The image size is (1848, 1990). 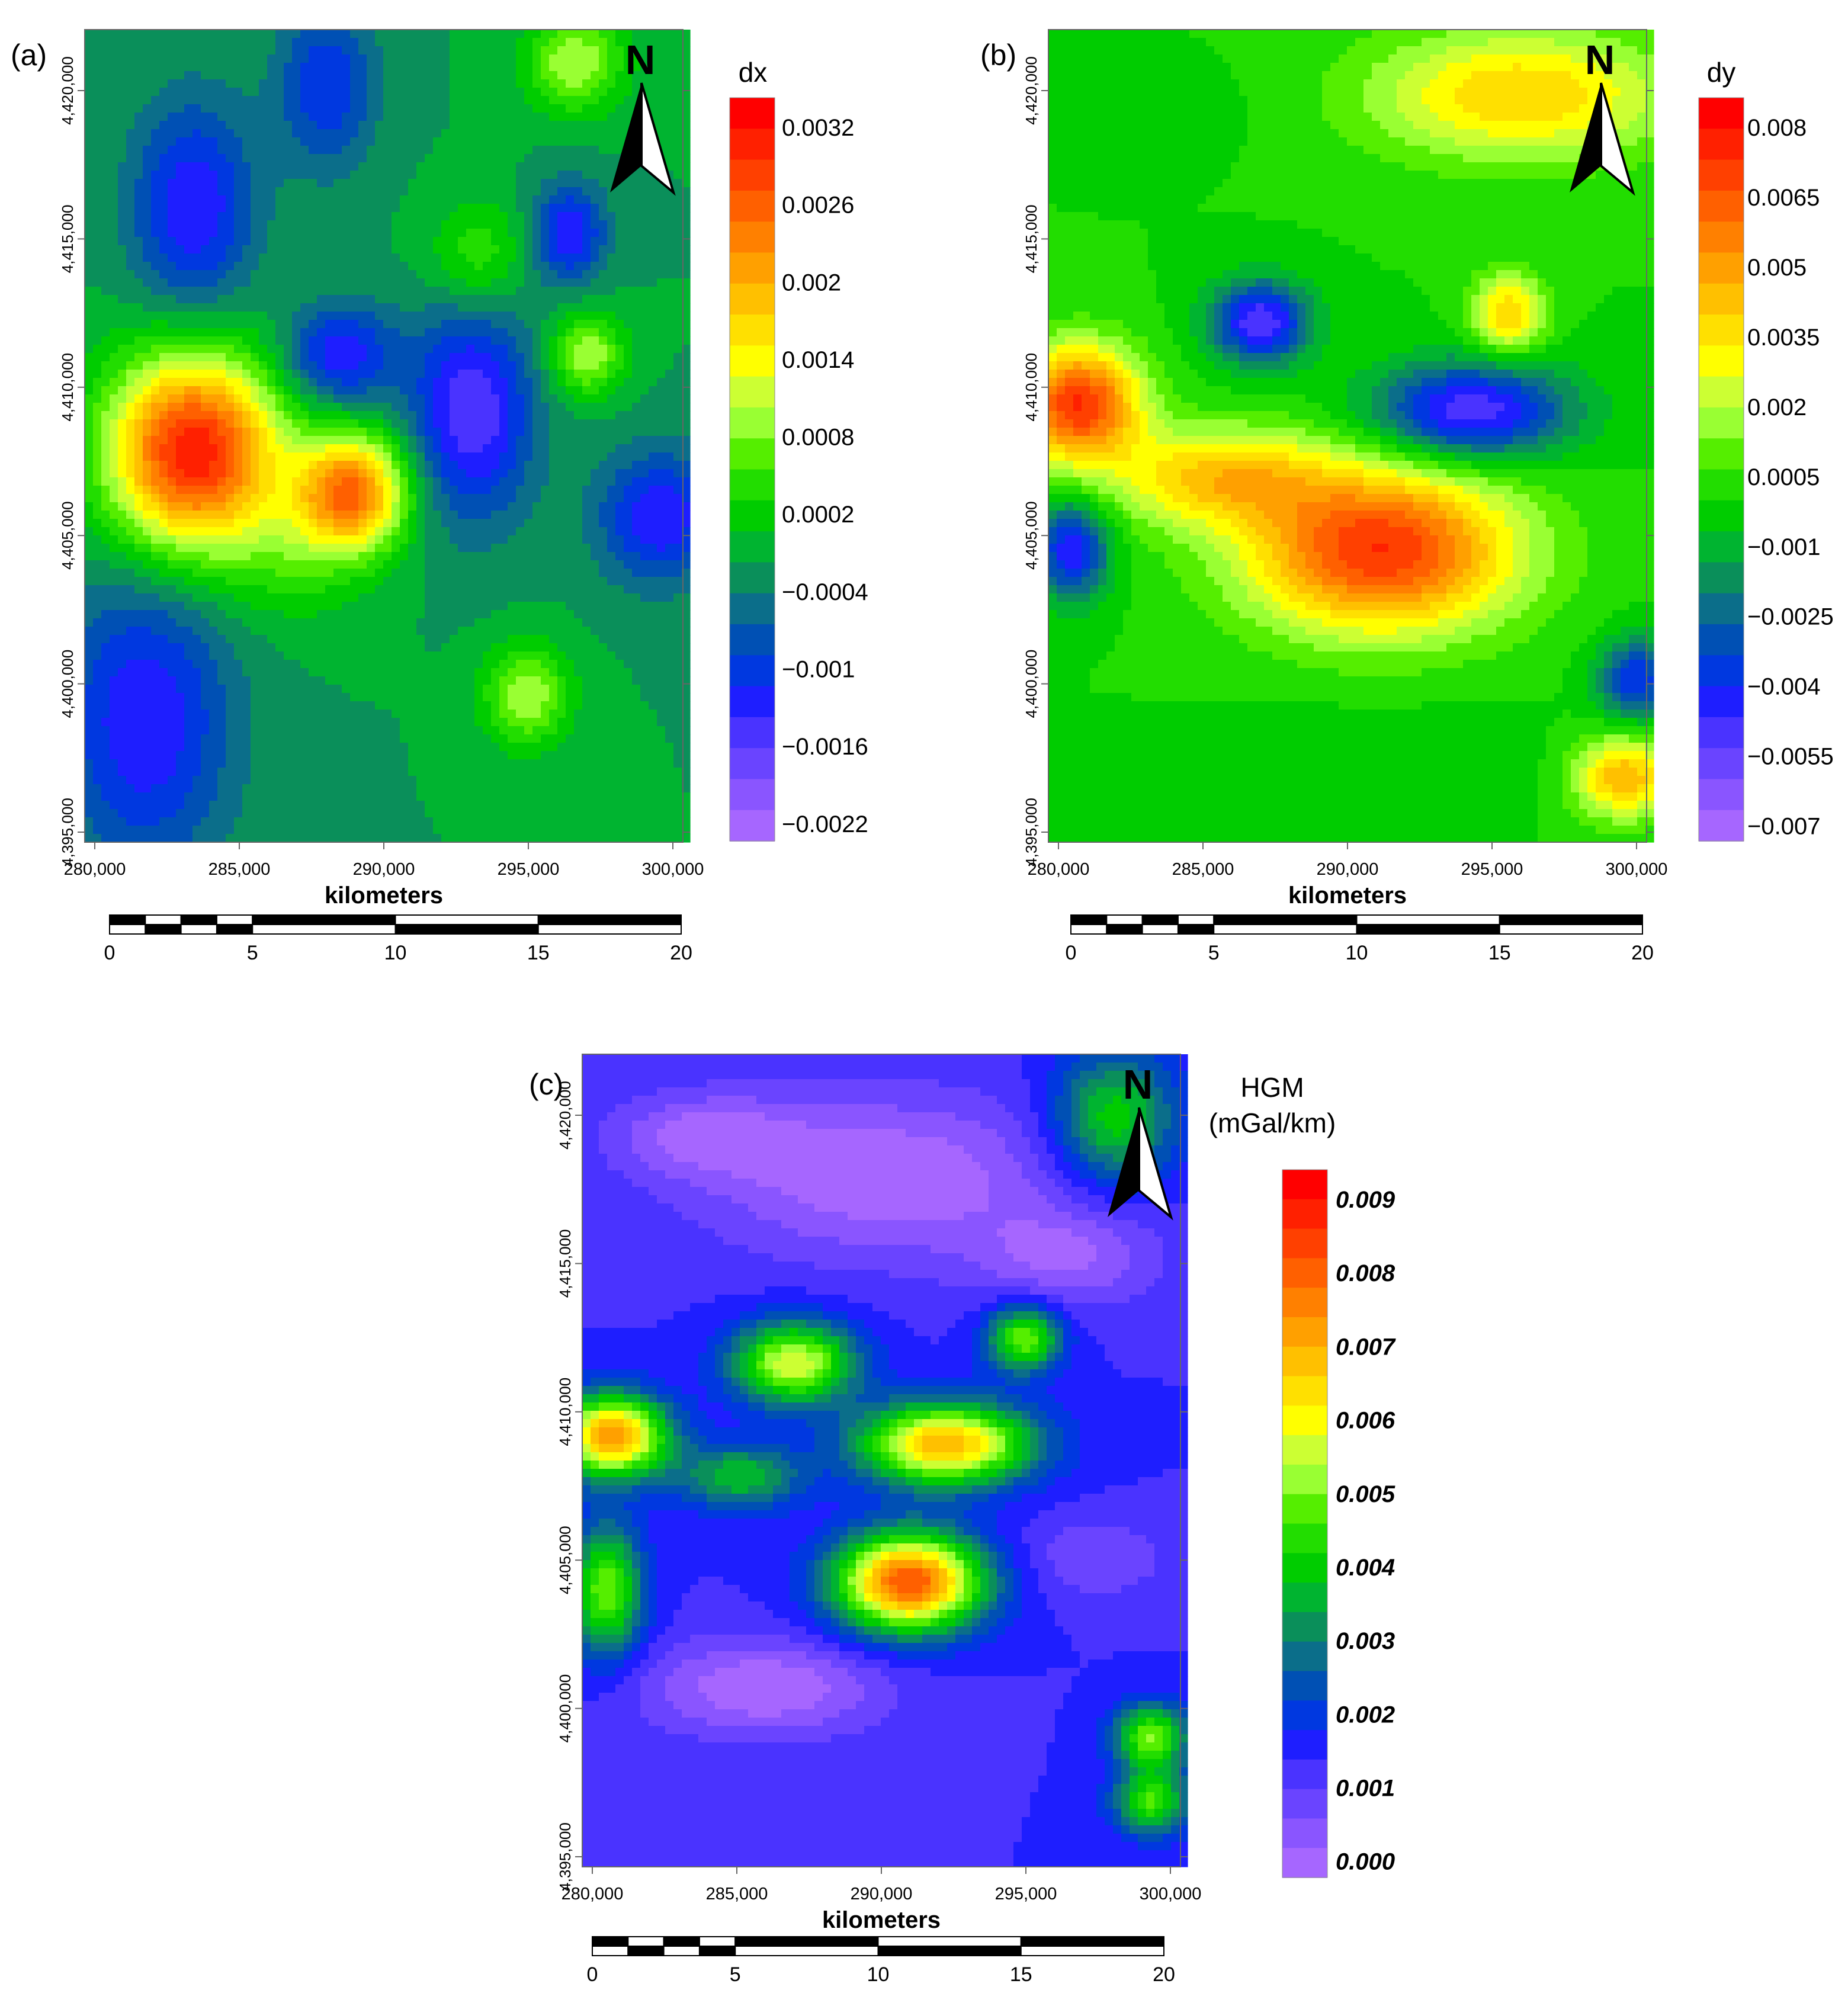 What do you see at coordinates (565, 1708) in the screenshot?
I see `y-tick-label: 4,400,000` at bounding box center [565, 1708].